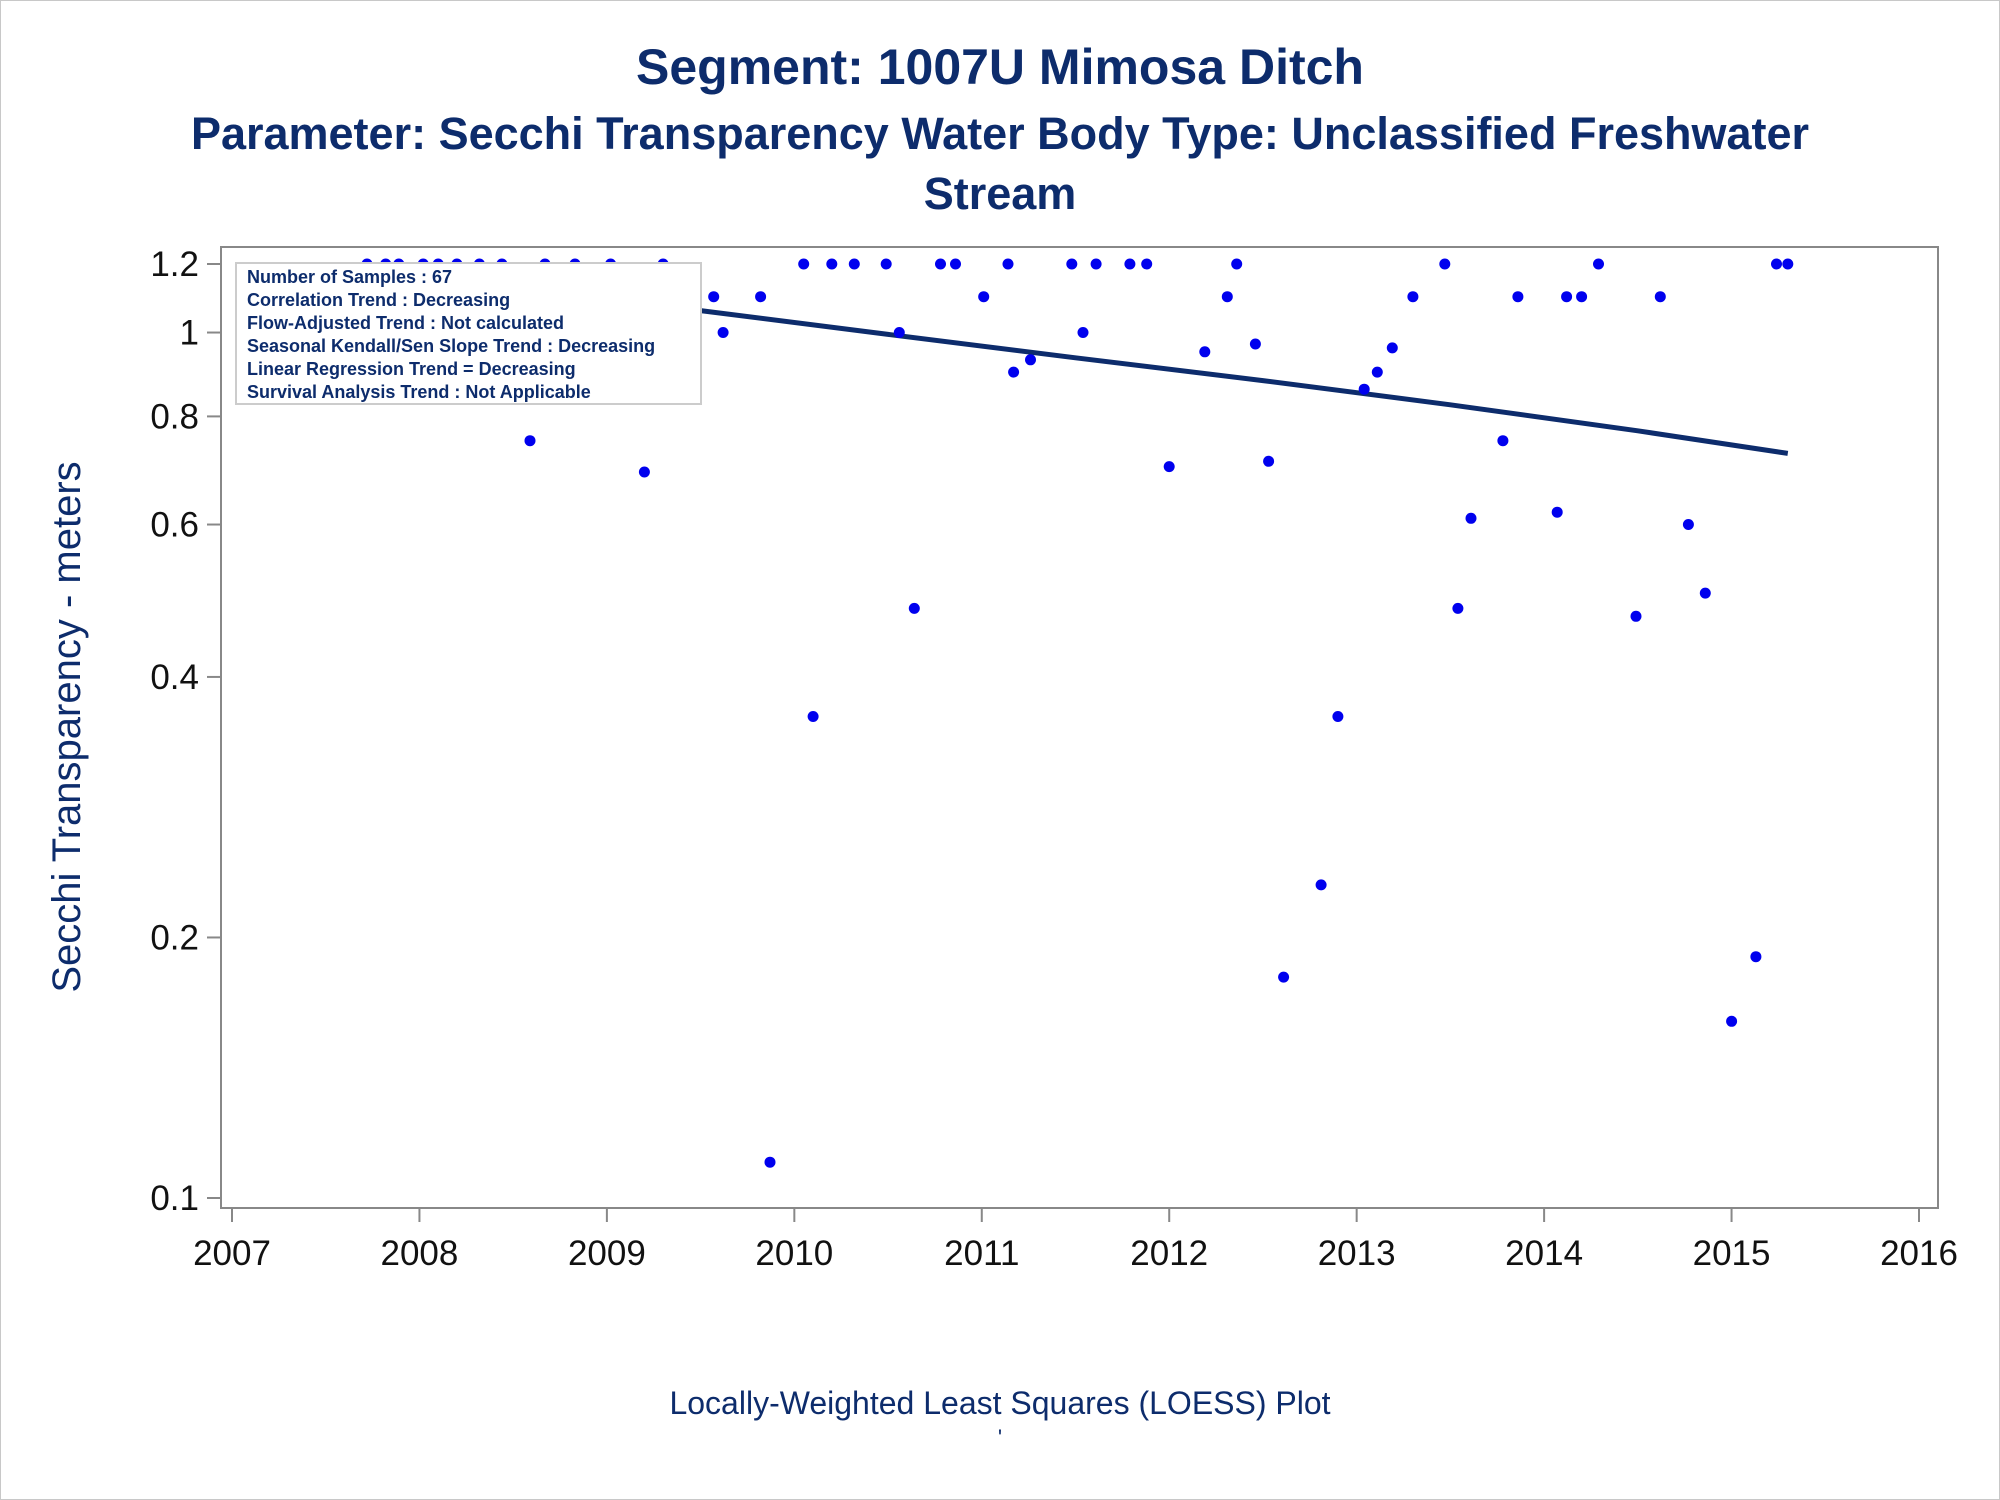 This screenshot has height=1500, width=2000. What do you see at coordinates (378, 300) in the screenshot?
I see `legend-entry: Correlation Trend : Decreasing` at bounding box center [378, 300].